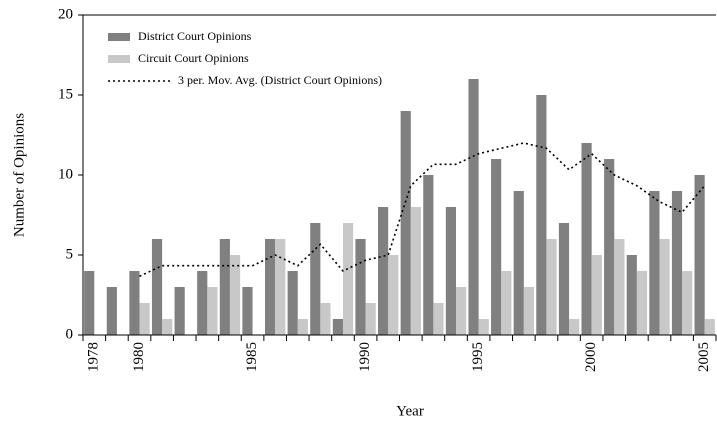  I want to click on x-tick-label: 1980, so click(139, 357).